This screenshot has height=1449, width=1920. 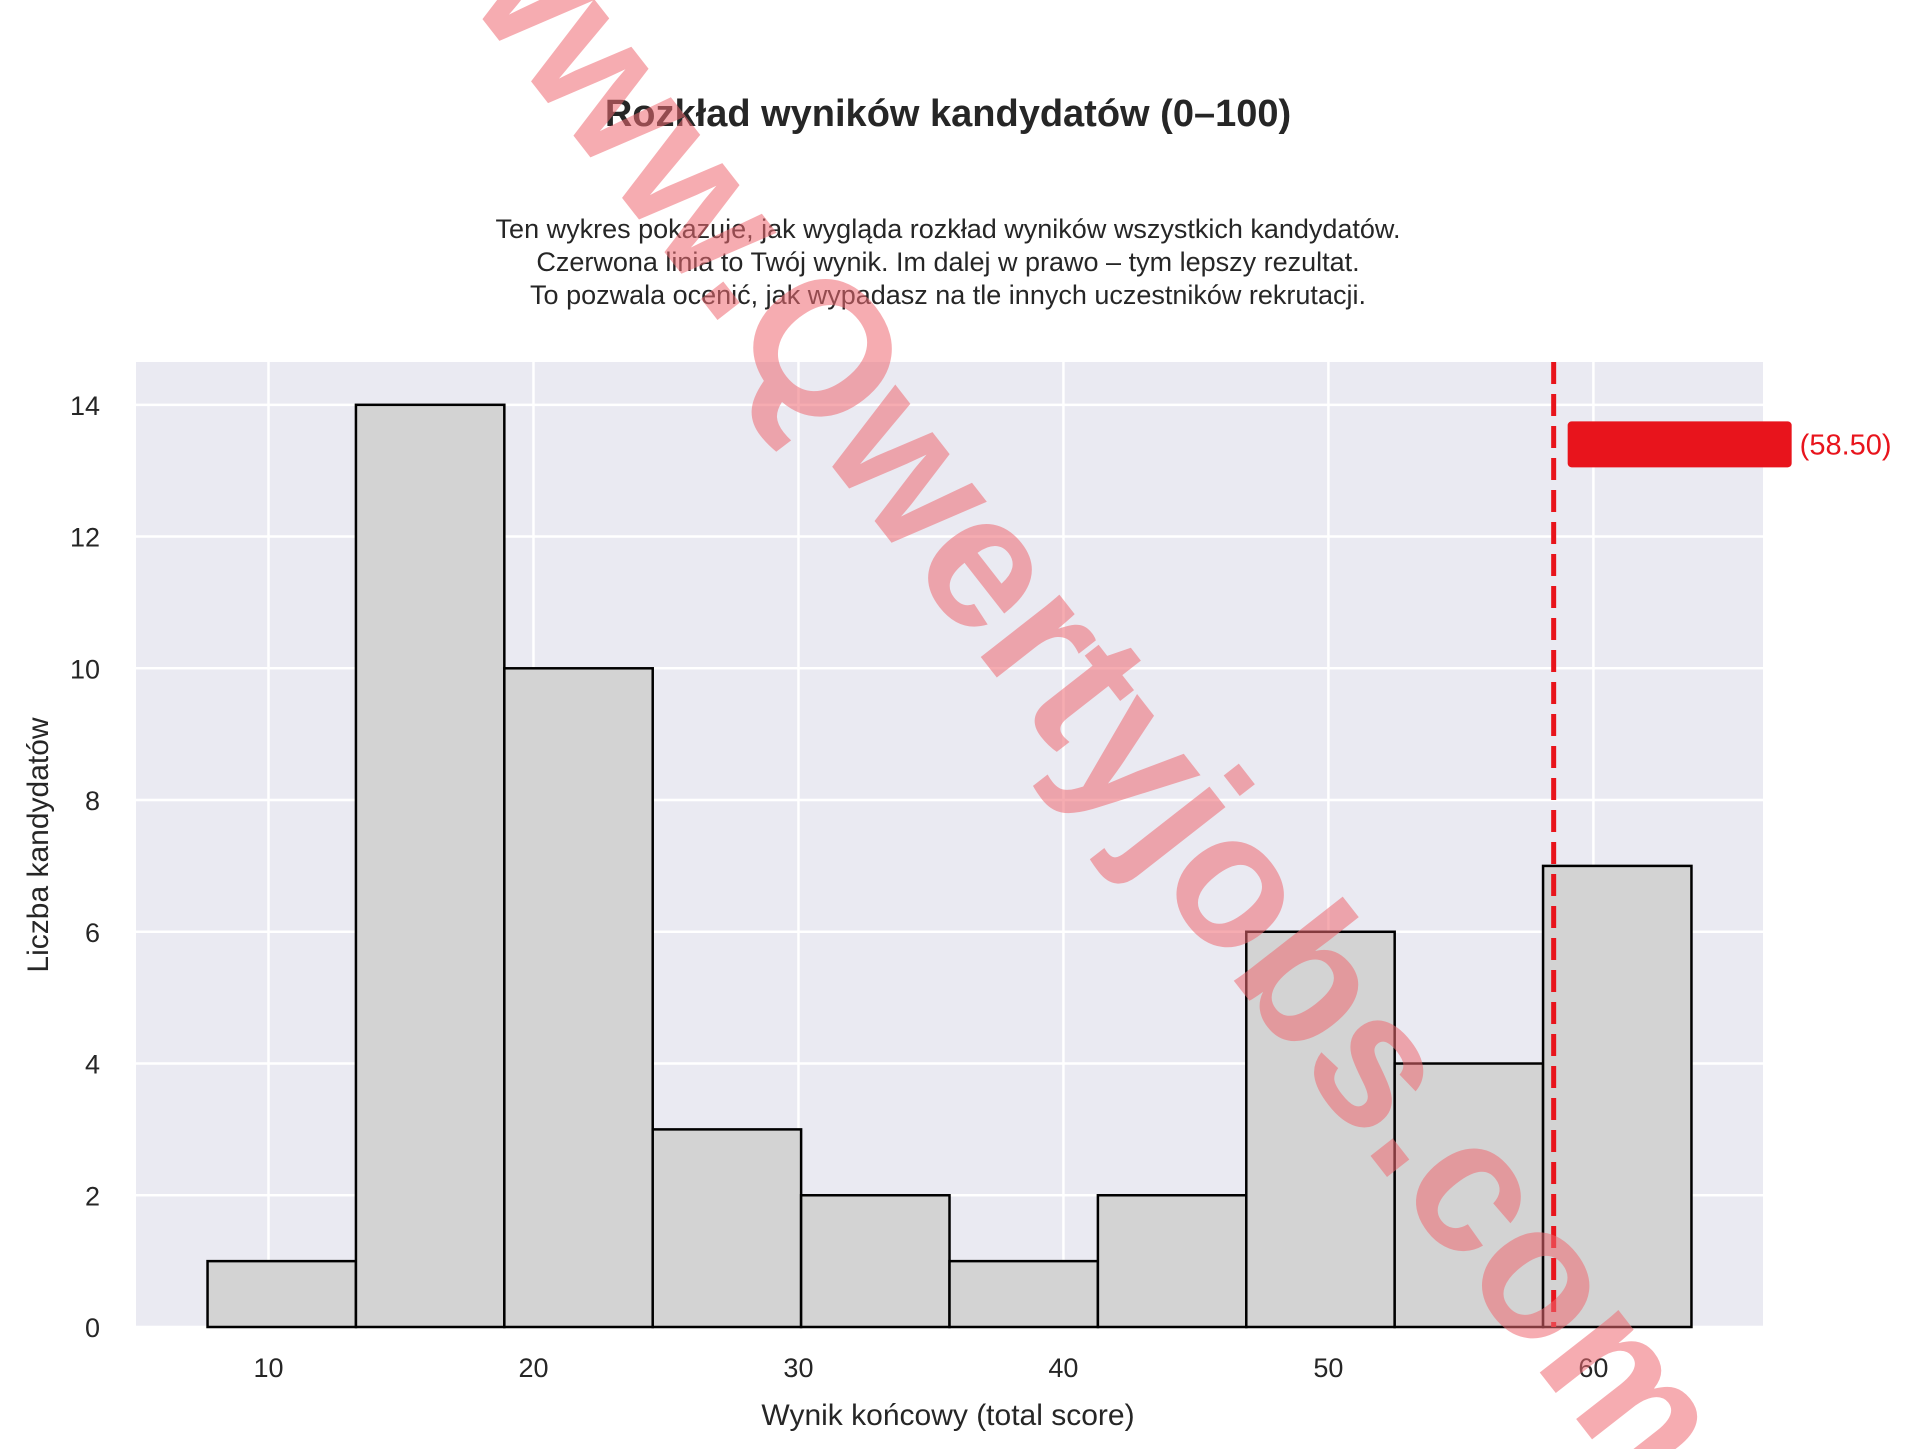 I want to click on x-tick-label: 40, so click(x=1063, y=1368).